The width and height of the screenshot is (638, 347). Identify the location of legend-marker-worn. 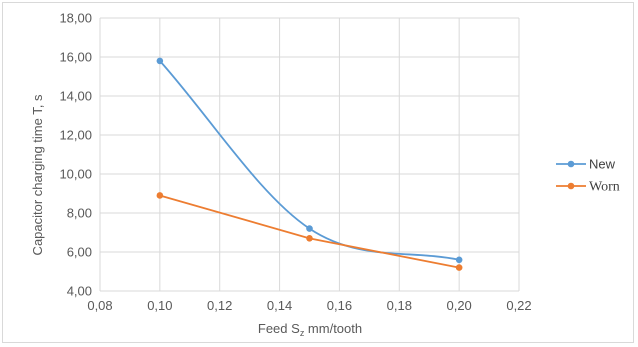
(571, 186).